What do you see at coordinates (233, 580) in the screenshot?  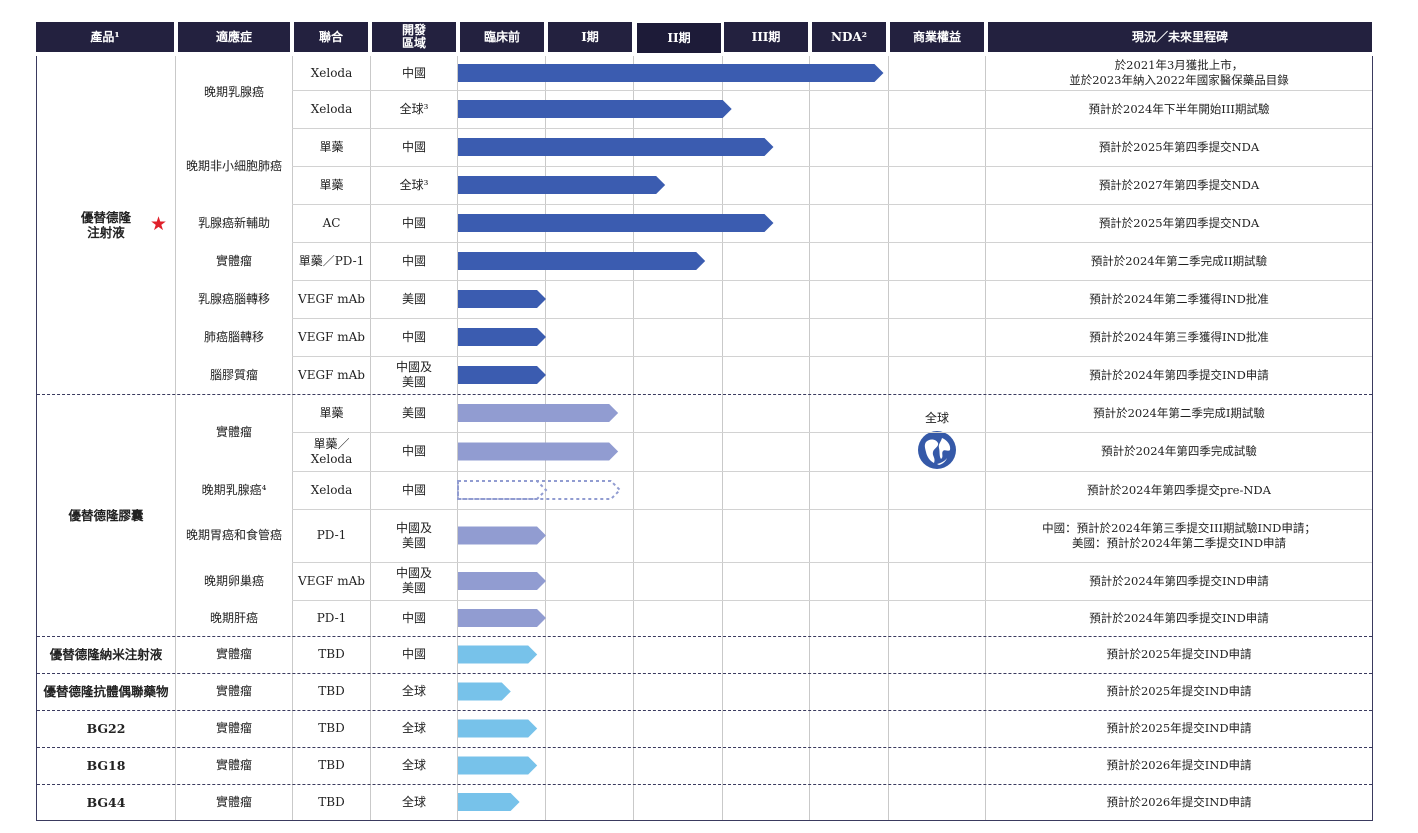 I see `indication-label: 晚期卵巢癌` at bounding box center [233, 580].